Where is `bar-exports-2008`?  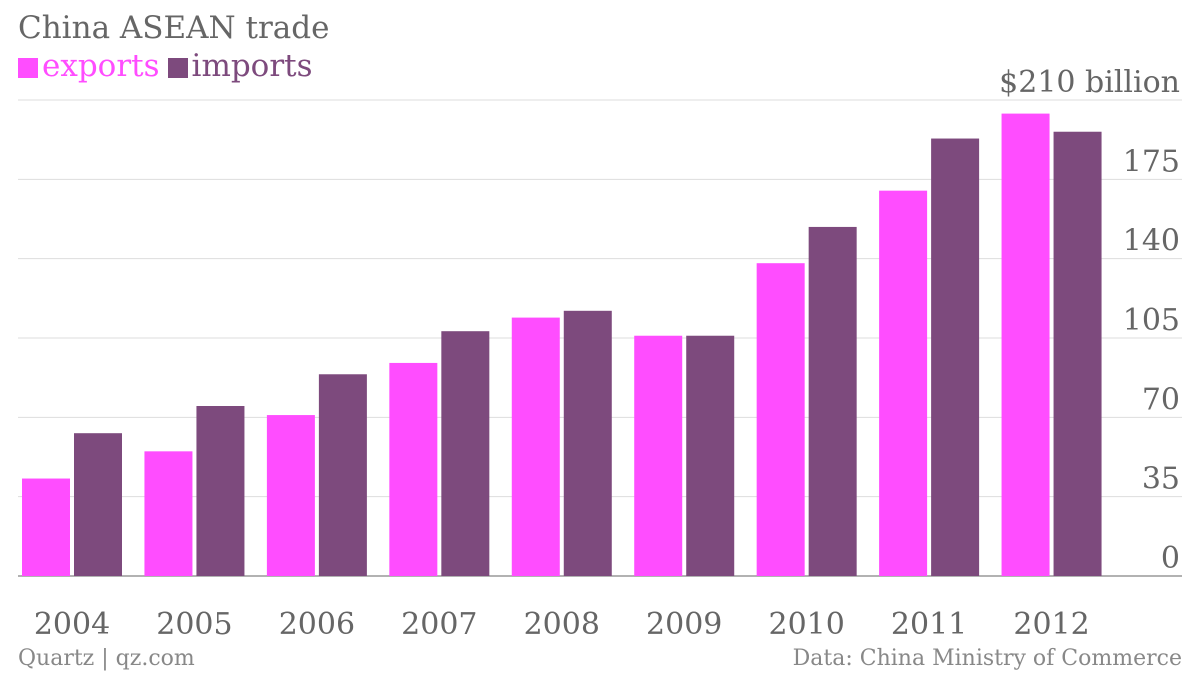 bar-exports-2008 is located at coordinates (535, 446).